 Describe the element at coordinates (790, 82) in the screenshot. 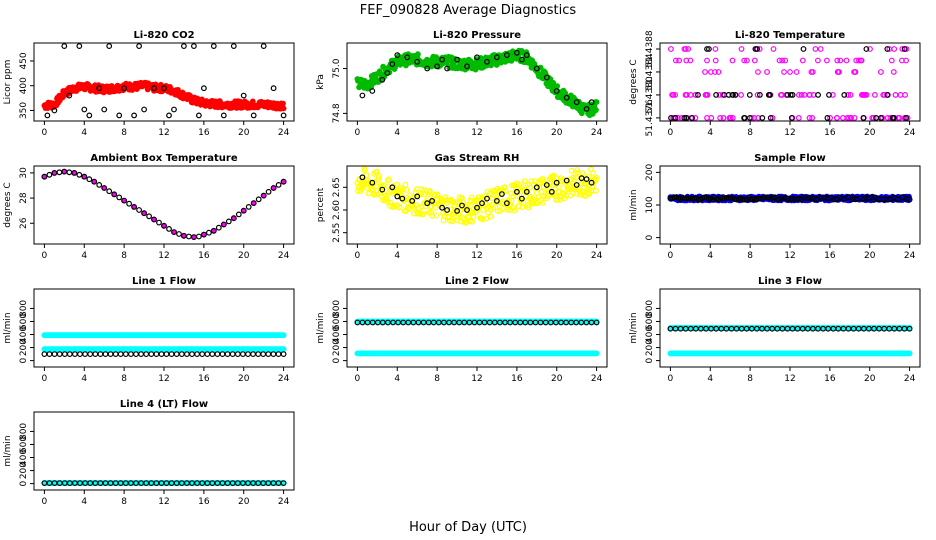

I see `plot-frame` at that location.